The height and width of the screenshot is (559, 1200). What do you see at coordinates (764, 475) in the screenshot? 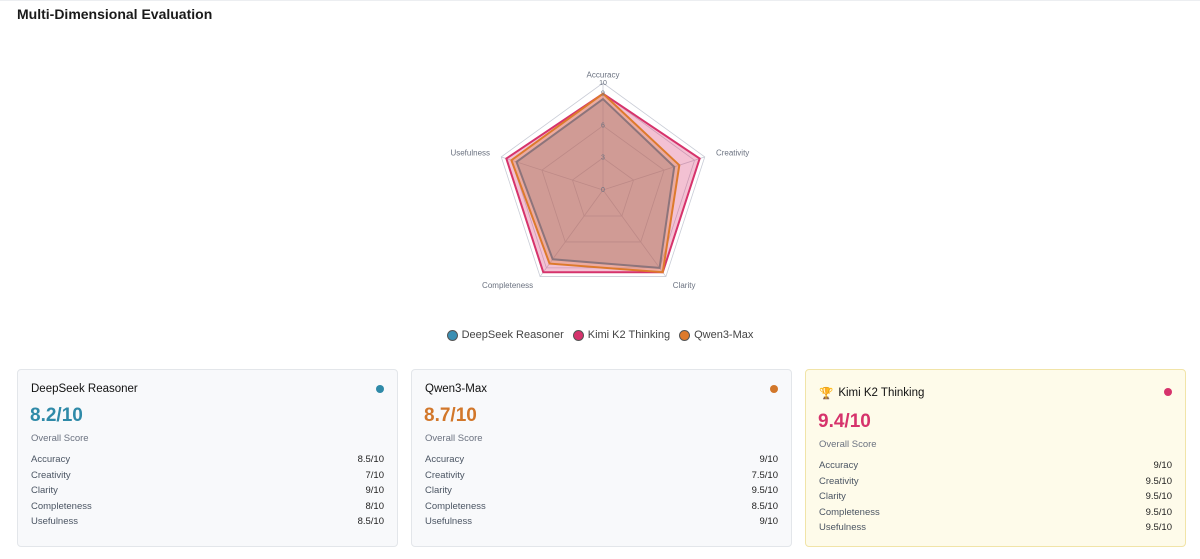
I see `metric-value: 7.5/10` at bounding box center [764, 475].